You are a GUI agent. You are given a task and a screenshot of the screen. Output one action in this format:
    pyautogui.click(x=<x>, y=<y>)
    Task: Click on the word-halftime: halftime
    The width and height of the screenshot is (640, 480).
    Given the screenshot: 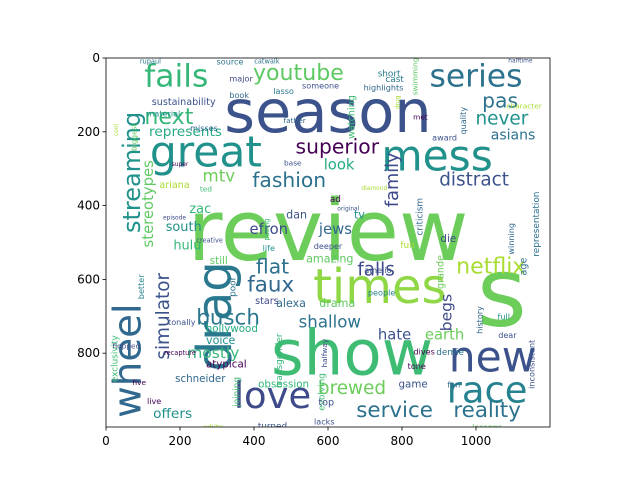 What is the action you would take?
    pyautogui.click(x=520, y=62)
    